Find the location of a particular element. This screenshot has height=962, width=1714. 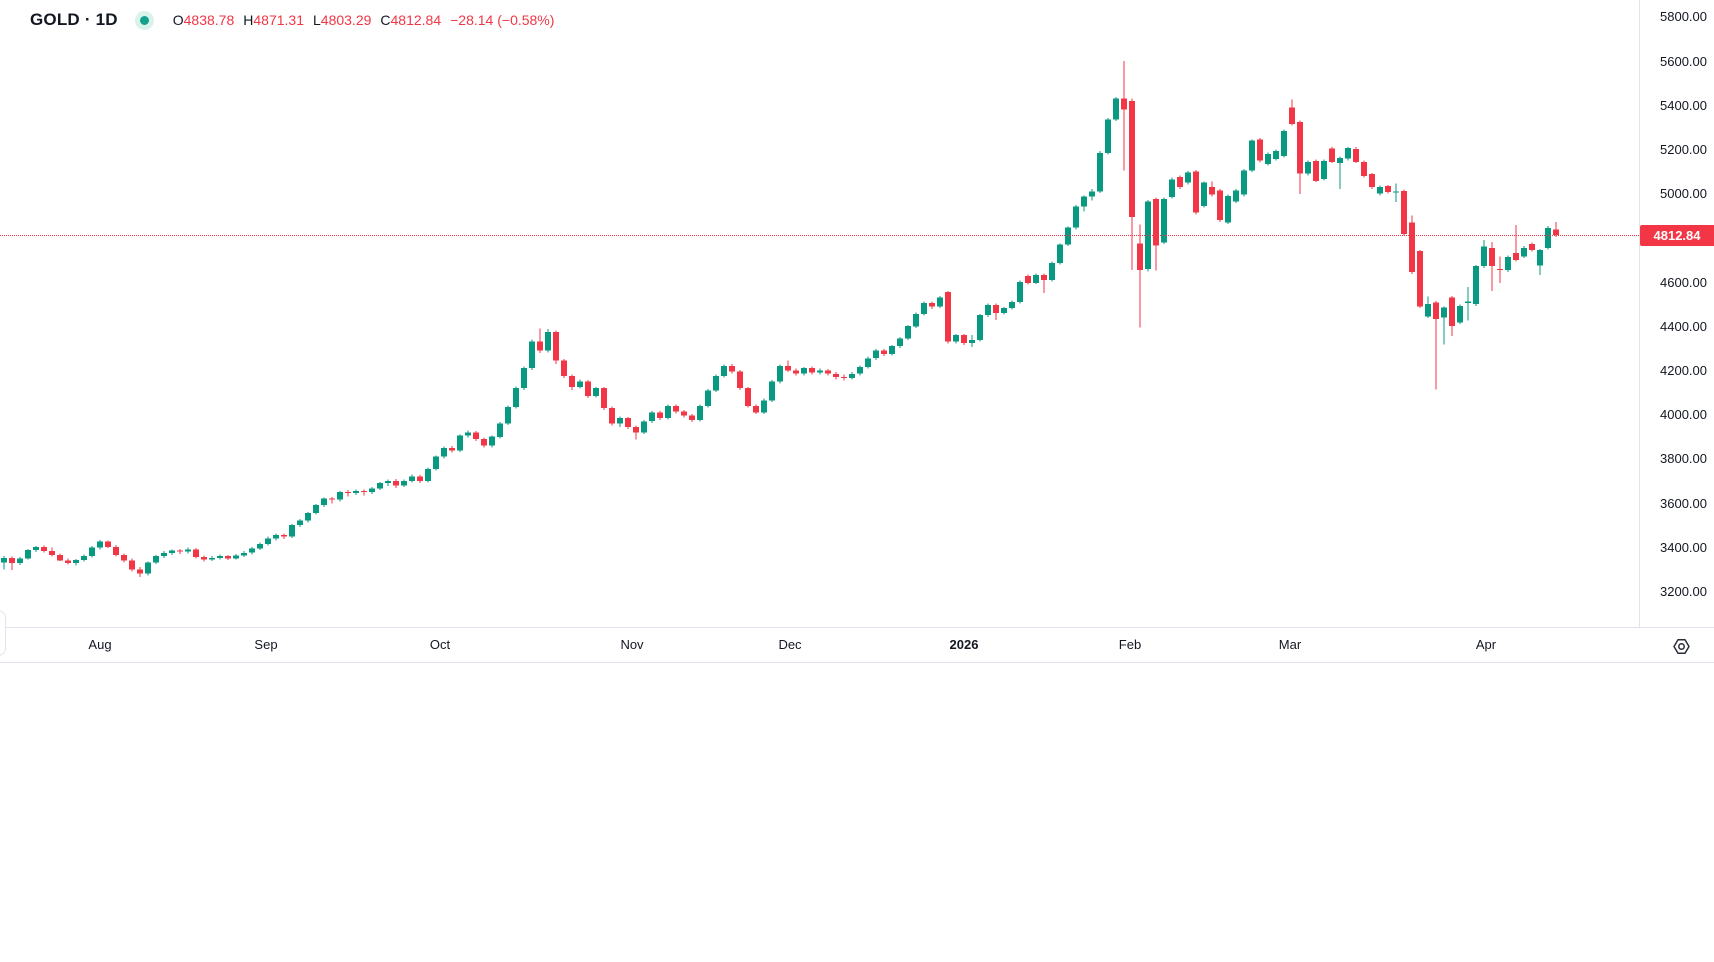

pane-corner-widget is located at coordinates (3, 633).